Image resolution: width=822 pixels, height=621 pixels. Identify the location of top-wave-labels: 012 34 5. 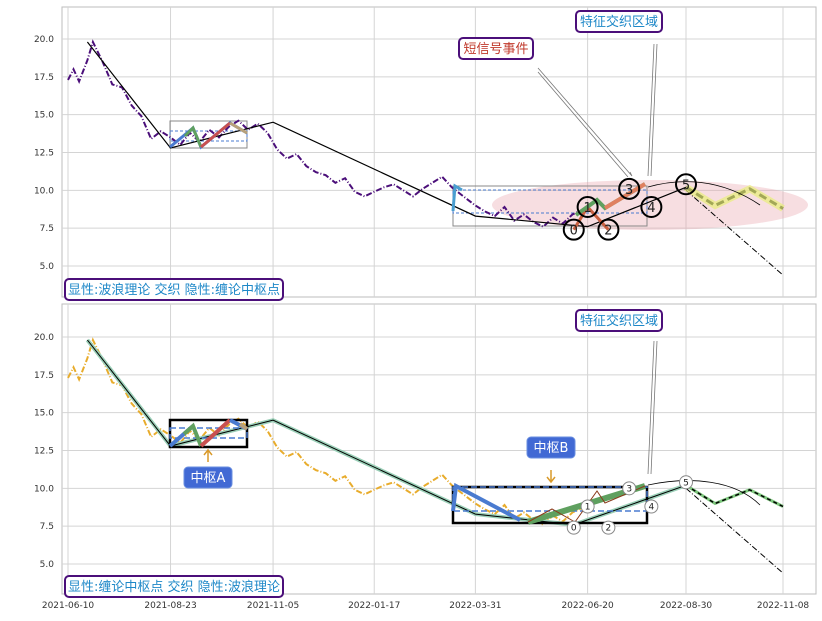
(630, 207).